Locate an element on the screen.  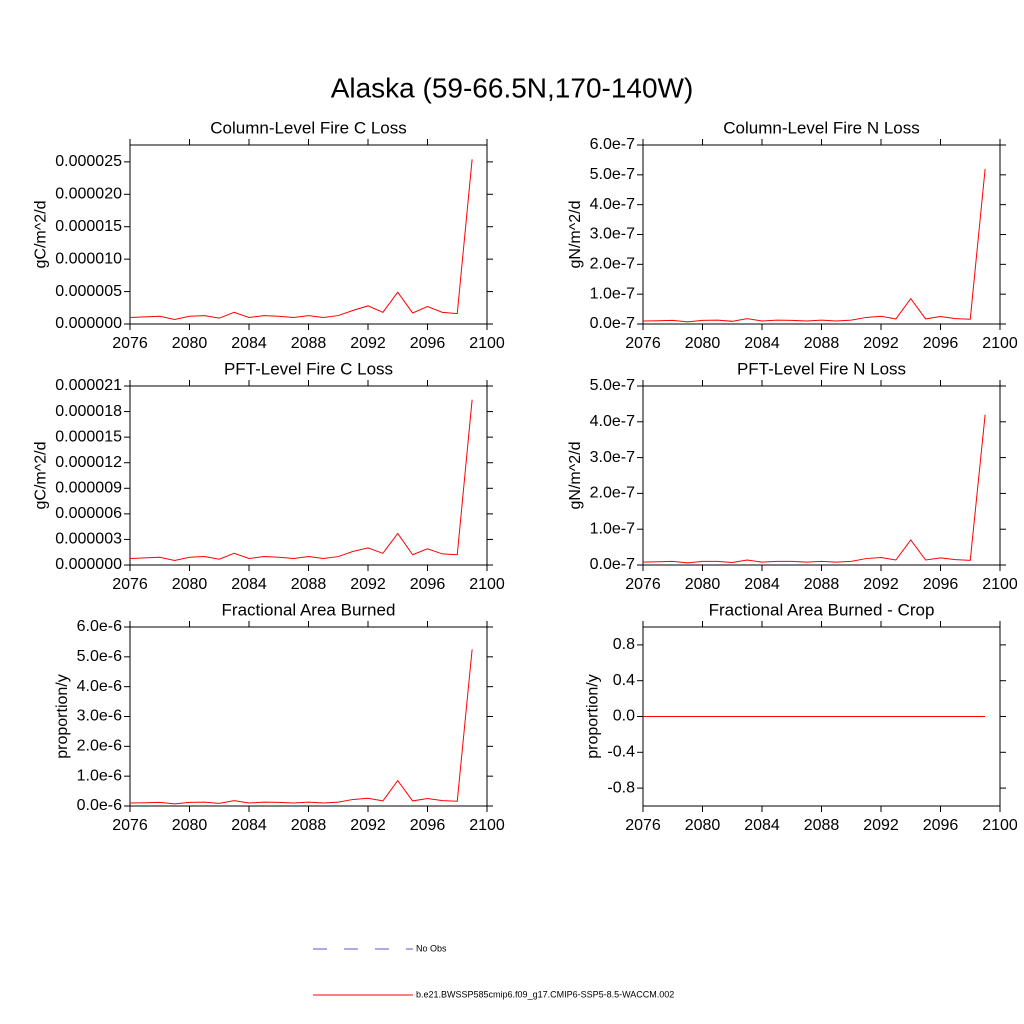
y-tick-label: 4.0e-6 is located at coordinates (99, 686).